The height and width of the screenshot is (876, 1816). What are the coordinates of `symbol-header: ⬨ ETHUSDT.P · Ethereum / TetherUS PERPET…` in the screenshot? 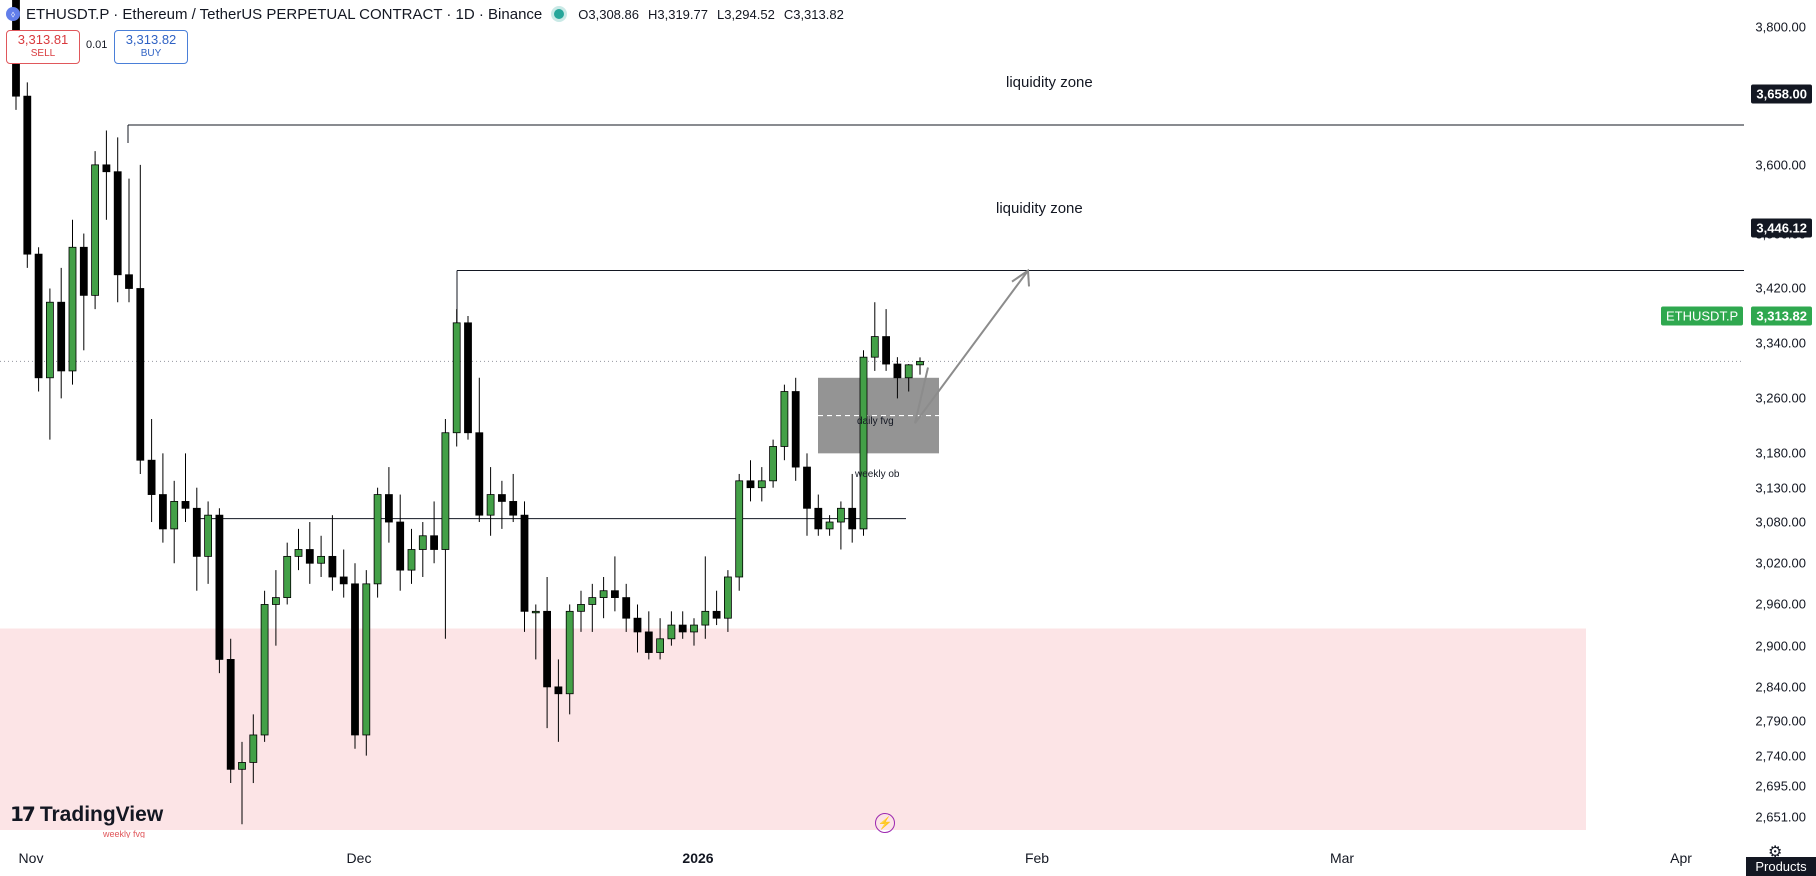 It's located at (422, 14).